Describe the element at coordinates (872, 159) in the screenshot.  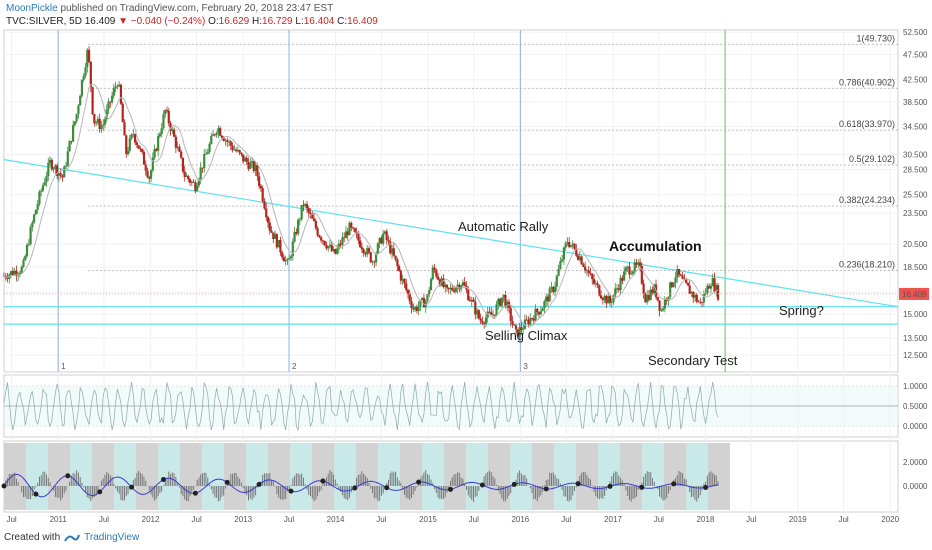
I see `fib-level-label: 0.5(29.102)` at that location.